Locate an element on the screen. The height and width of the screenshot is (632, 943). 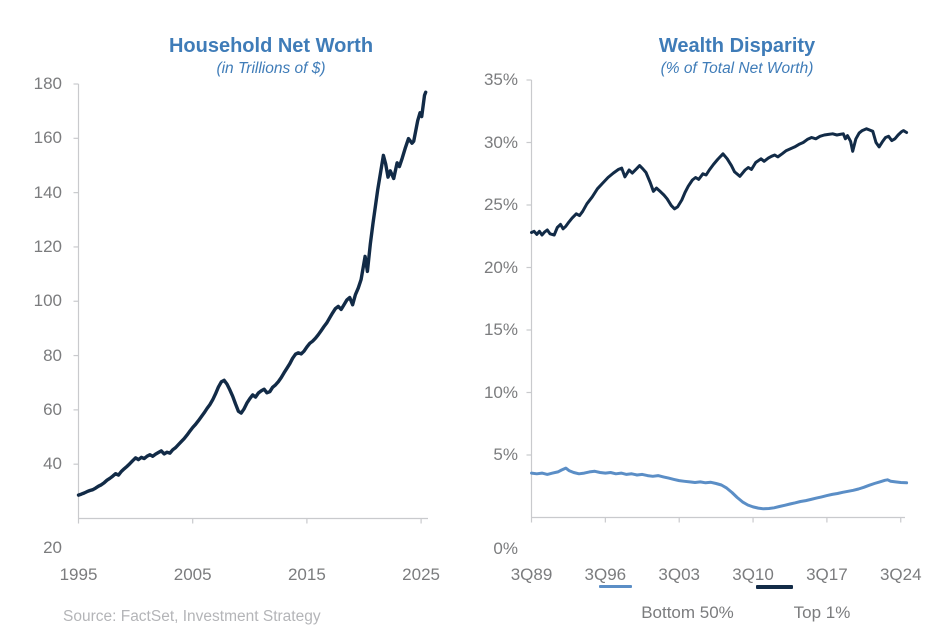
y-tick-label: 180 is located at coordinates (47, 83).